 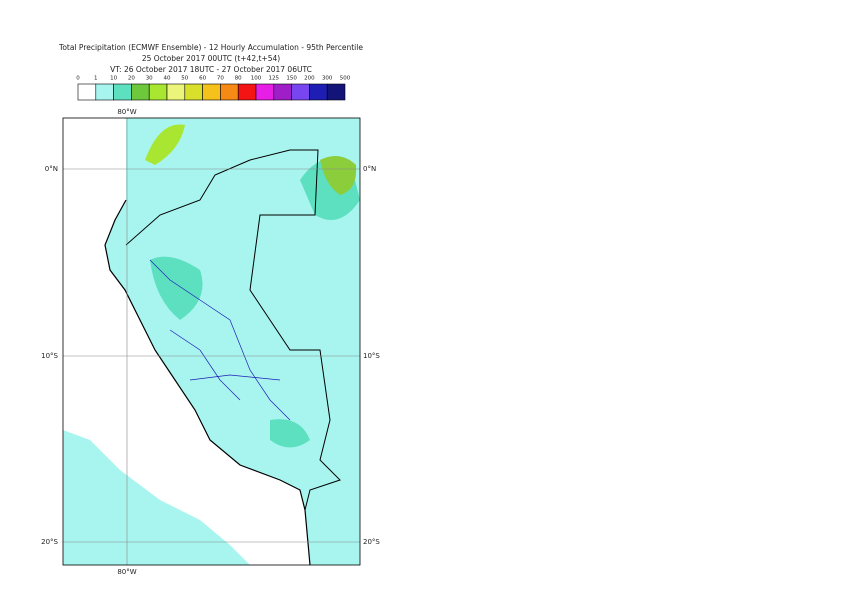 I want to click on legend-label: 125, so click(x=274, y=79).